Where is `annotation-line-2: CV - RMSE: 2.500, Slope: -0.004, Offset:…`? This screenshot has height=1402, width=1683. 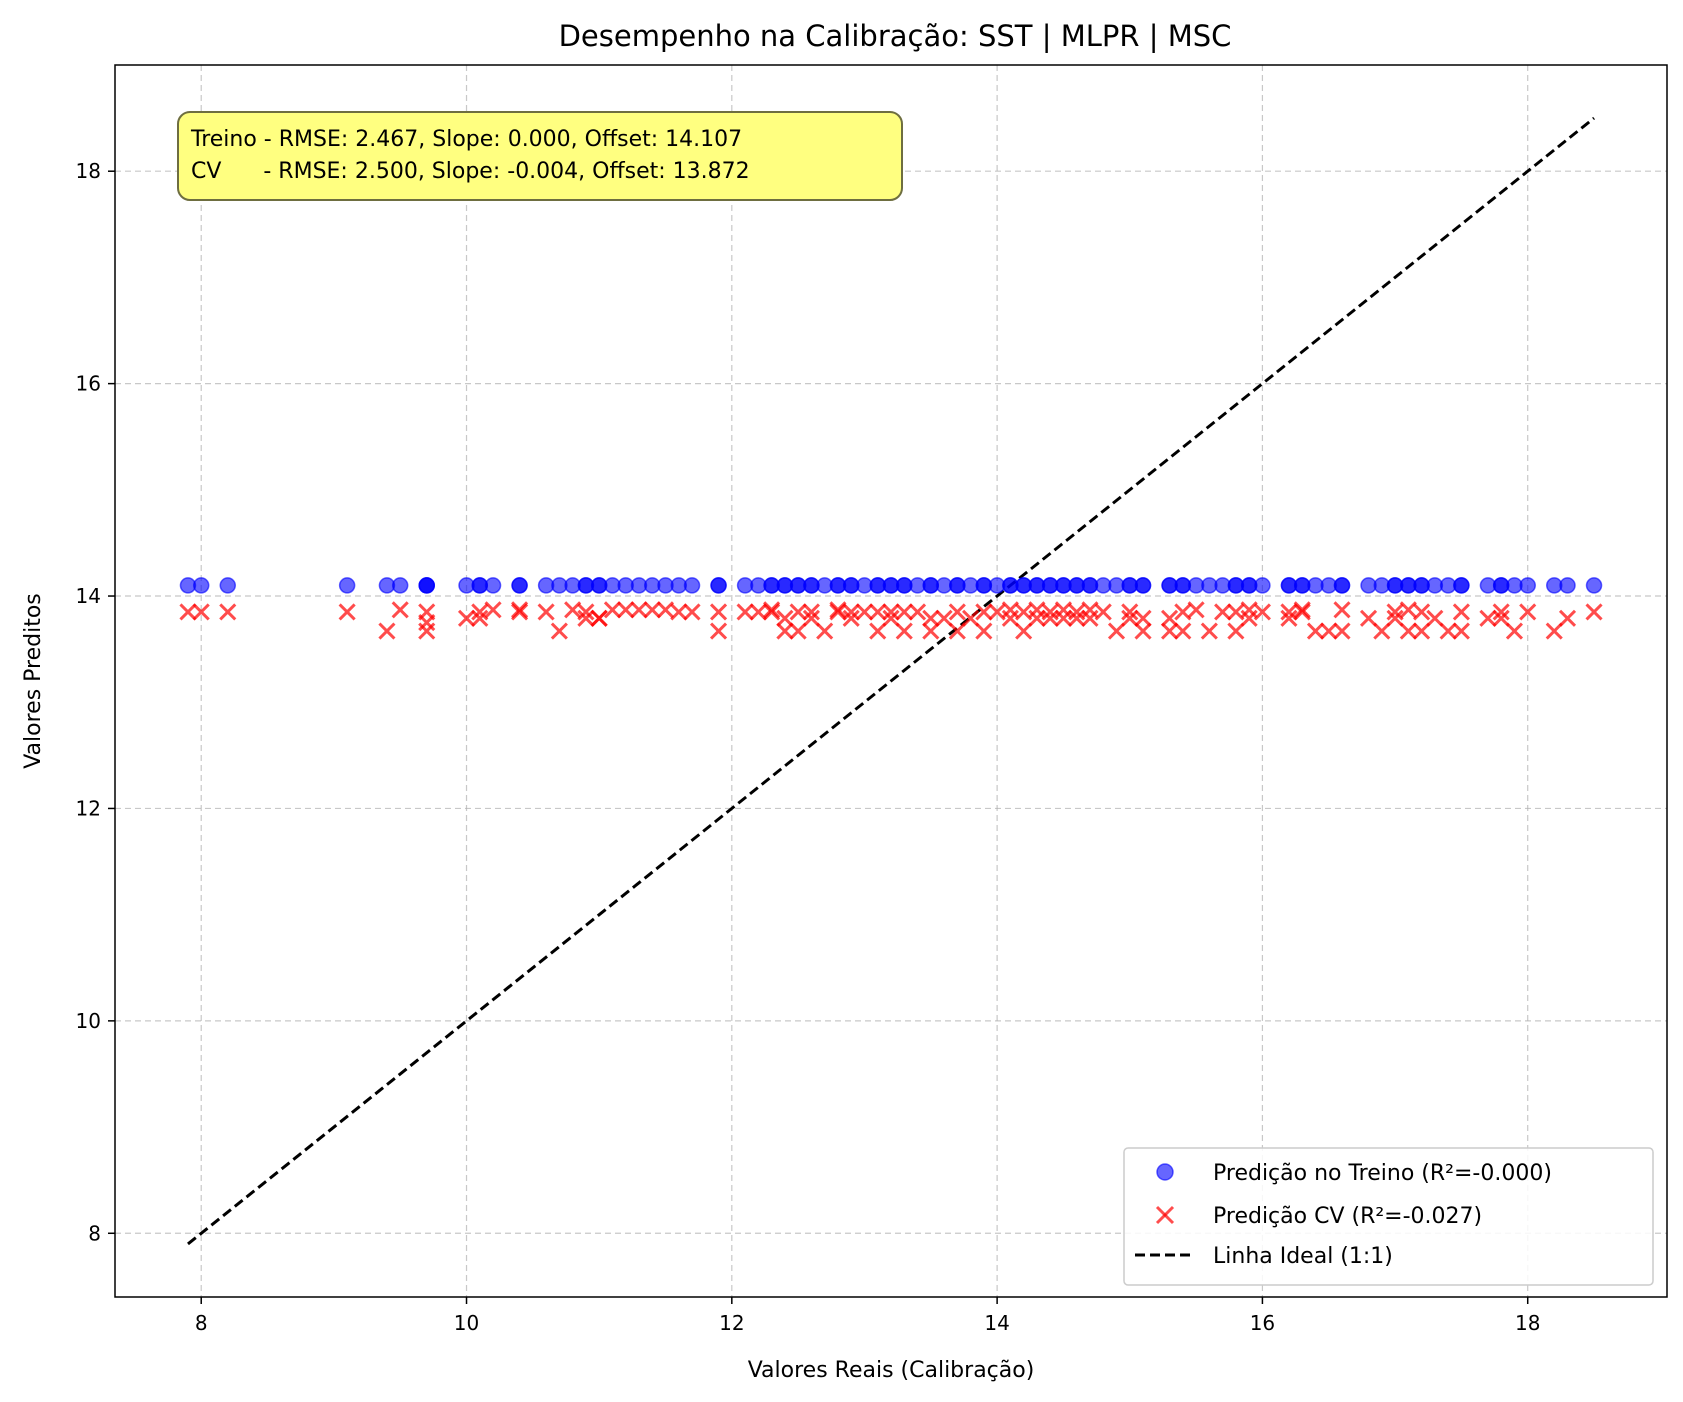
annotation-line-2: CV - RMSE: 2.500, Slope: -0.004, Offset:… is located at coordinates (470, 171).